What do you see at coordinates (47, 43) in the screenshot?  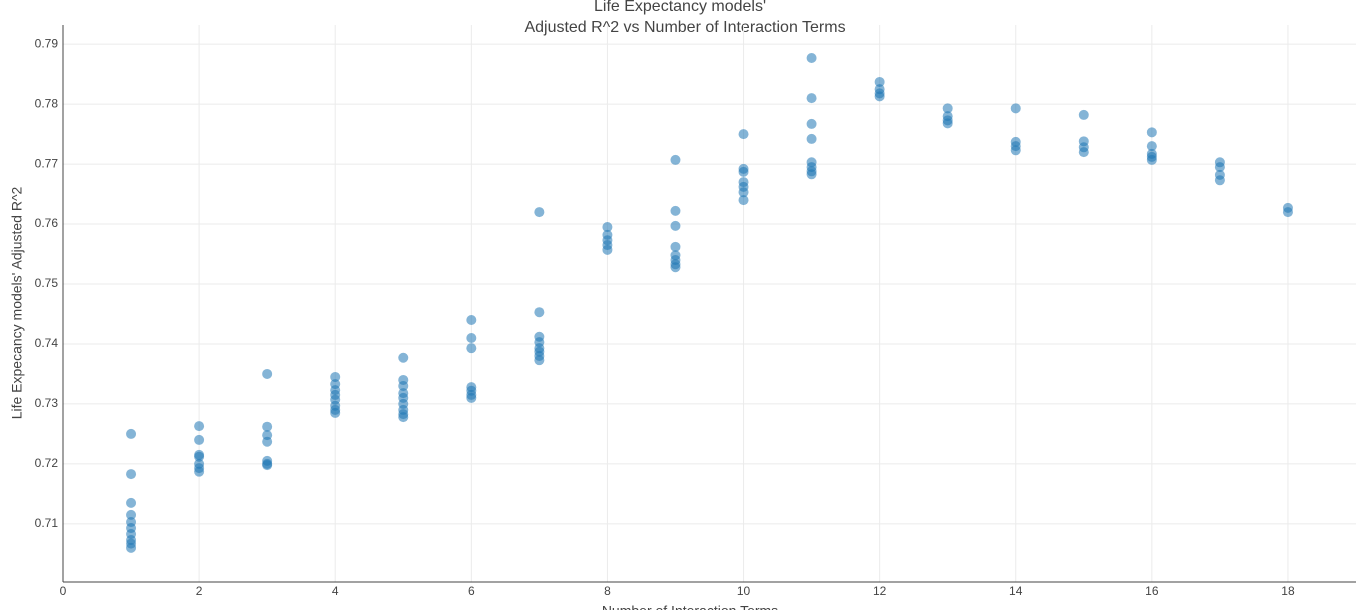 I see `y-tick-label: 0.79` at bounding box center [47, 43].